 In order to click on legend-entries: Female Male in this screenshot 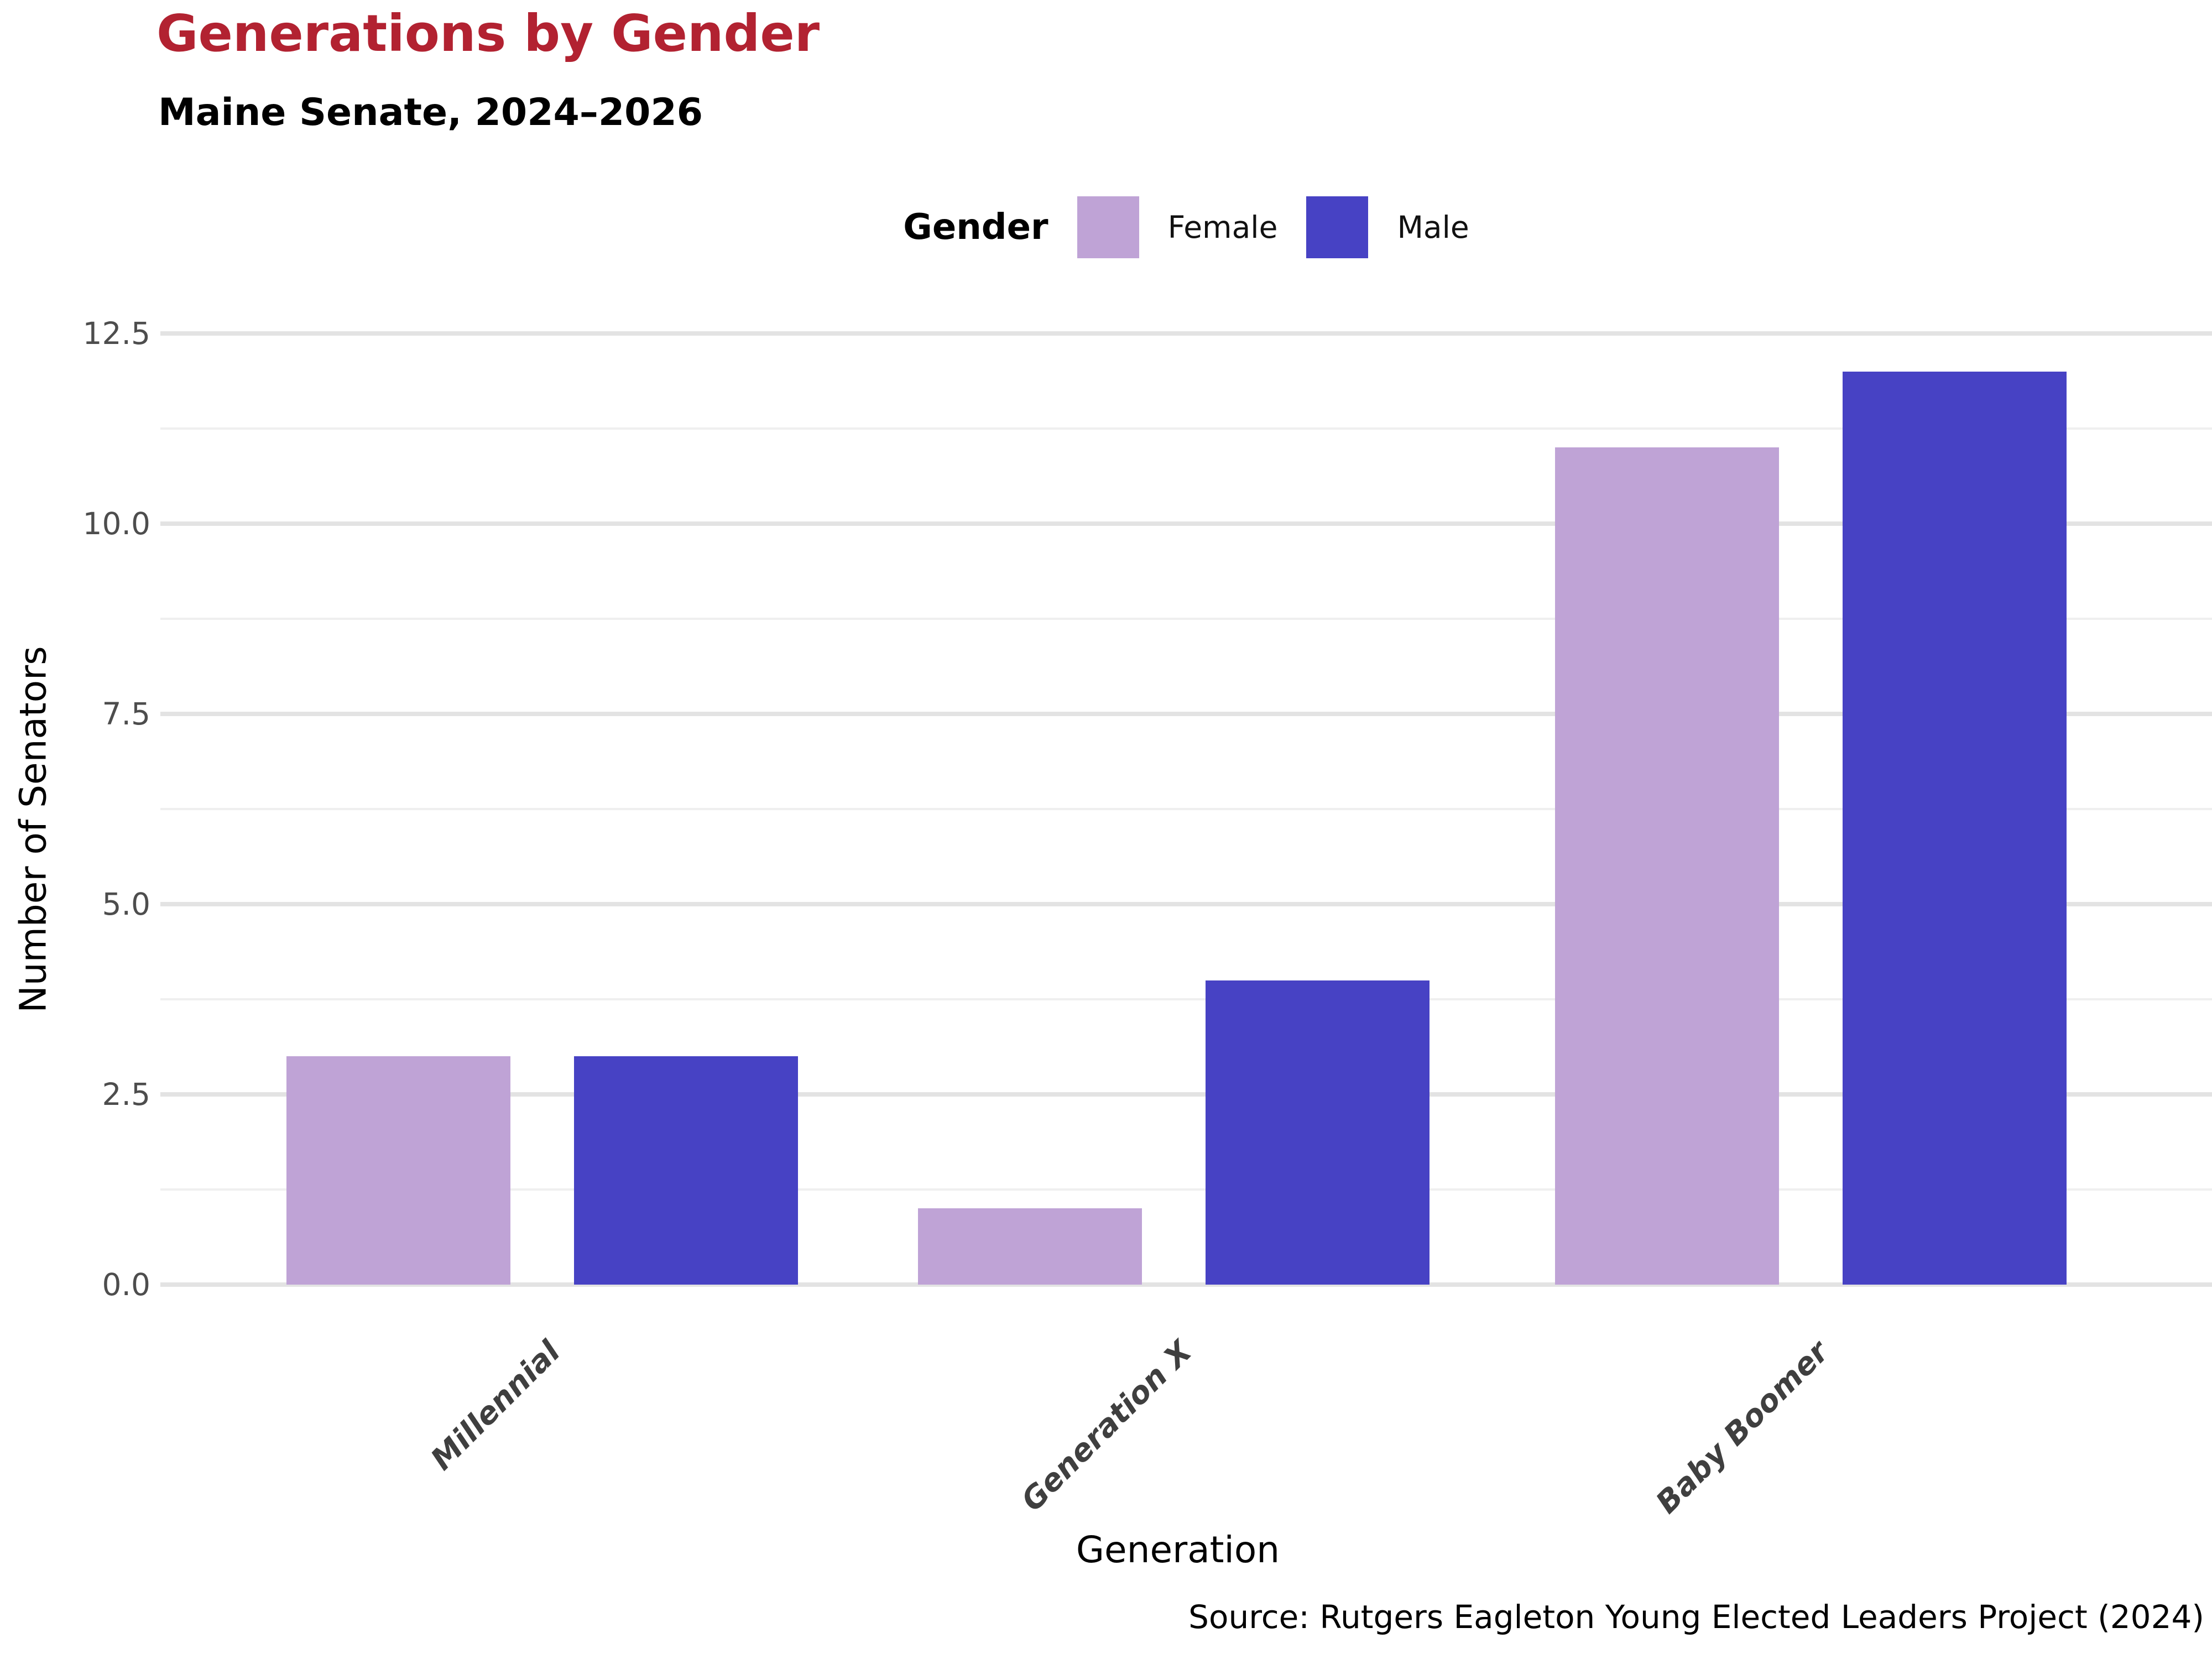, I will do `click(1273, 227)`.